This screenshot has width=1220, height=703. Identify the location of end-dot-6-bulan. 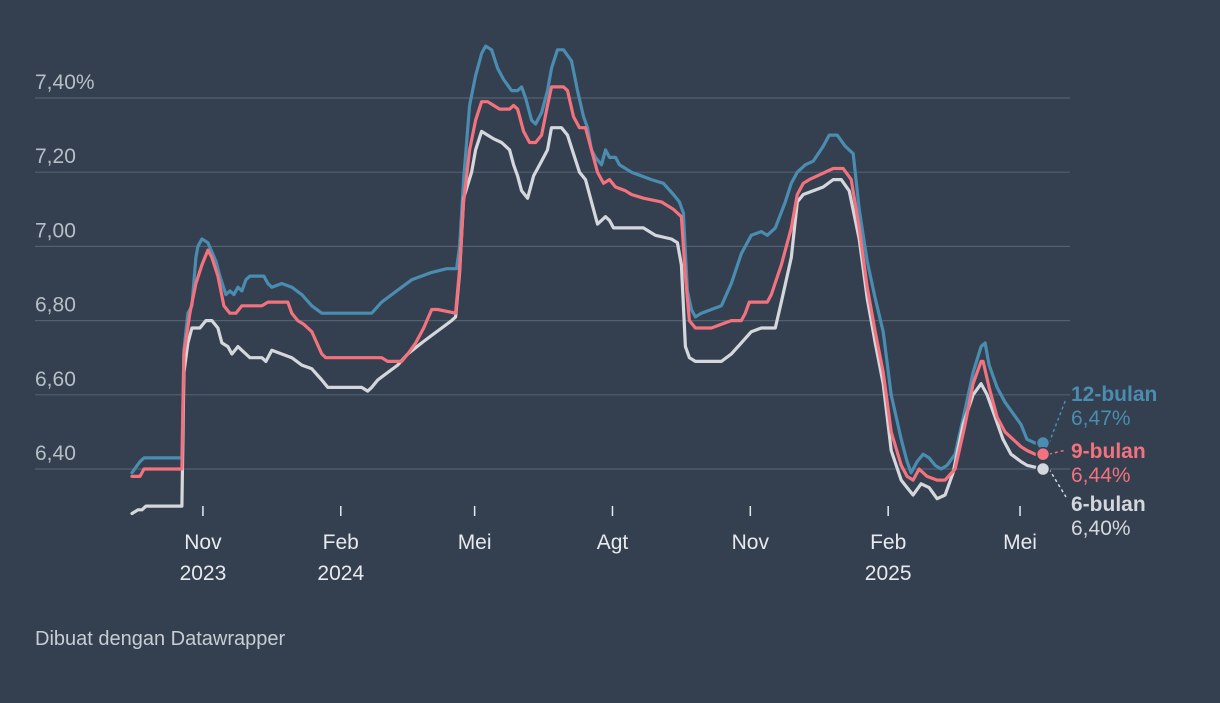
(1043, 469).